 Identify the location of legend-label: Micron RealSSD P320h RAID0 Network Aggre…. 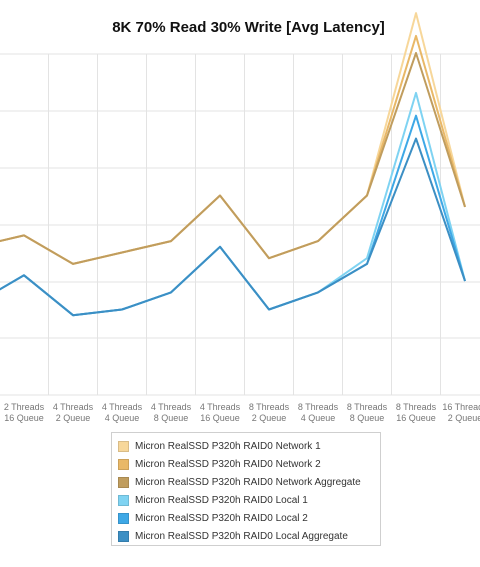
(248, 482).